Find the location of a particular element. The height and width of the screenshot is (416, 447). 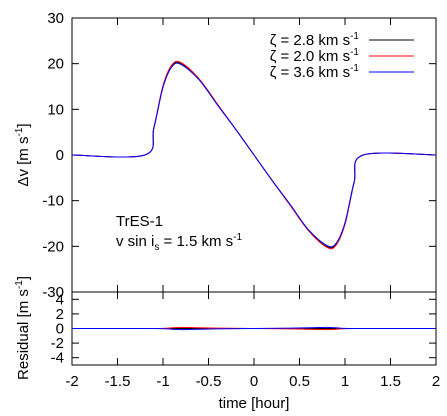

residual-ylabel-main: Residual is located at coordinates (23, 351).